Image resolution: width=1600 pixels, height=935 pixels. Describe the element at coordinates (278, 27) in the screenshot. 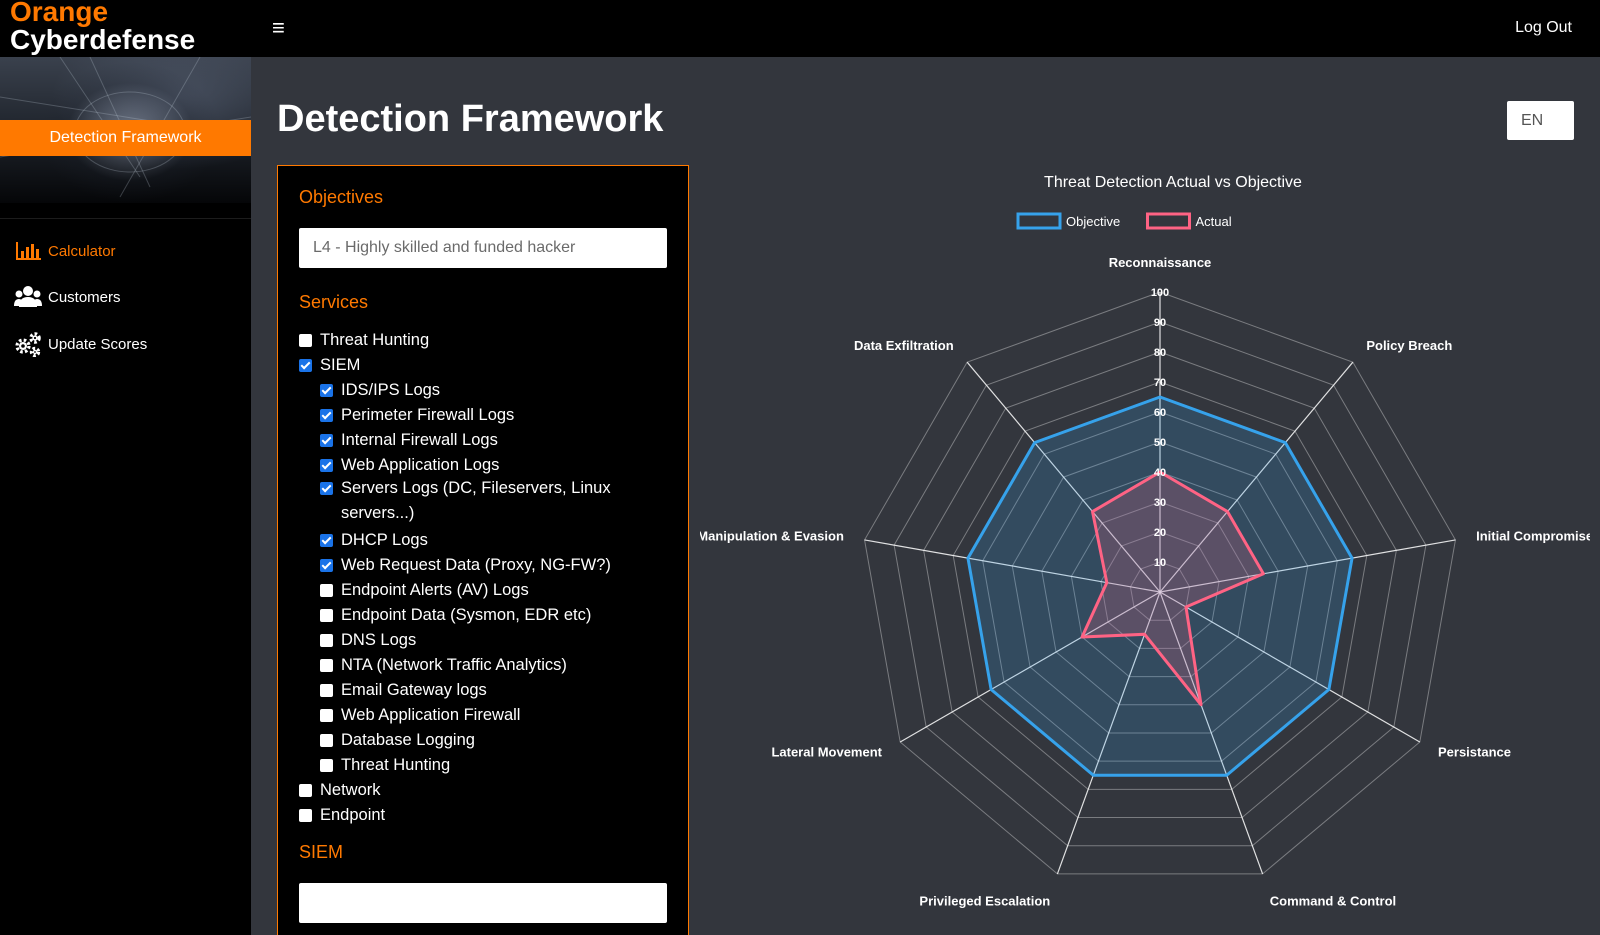

I see `hamburger-icon: ≡` at that location.